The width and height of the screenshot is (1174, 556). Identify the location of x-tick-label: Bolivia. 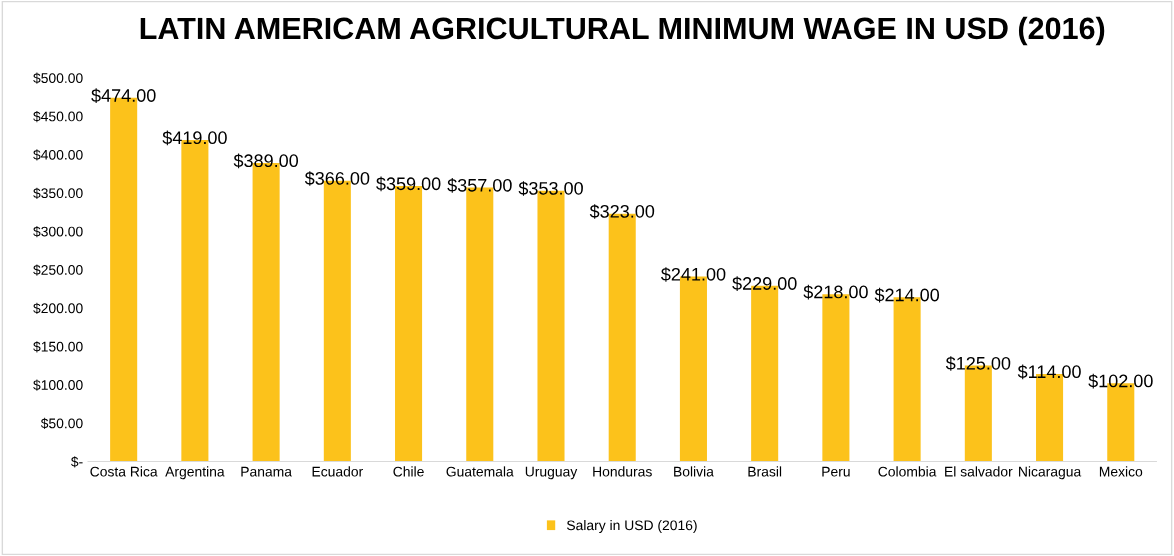
(694, 471).